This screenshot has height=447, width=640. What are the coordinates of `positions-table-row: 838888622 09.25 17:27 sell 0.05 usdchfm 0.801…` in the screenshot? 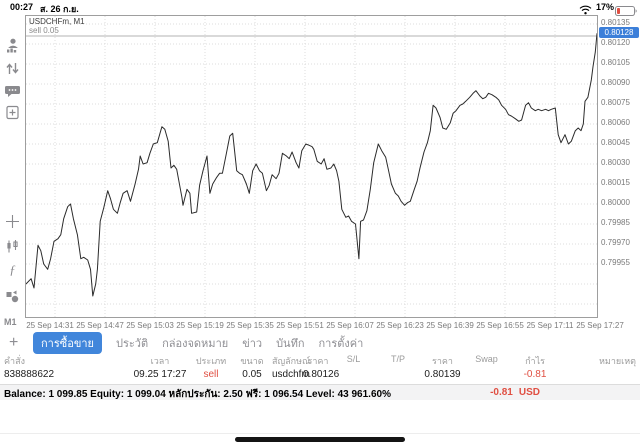 It's located at (320, 375).